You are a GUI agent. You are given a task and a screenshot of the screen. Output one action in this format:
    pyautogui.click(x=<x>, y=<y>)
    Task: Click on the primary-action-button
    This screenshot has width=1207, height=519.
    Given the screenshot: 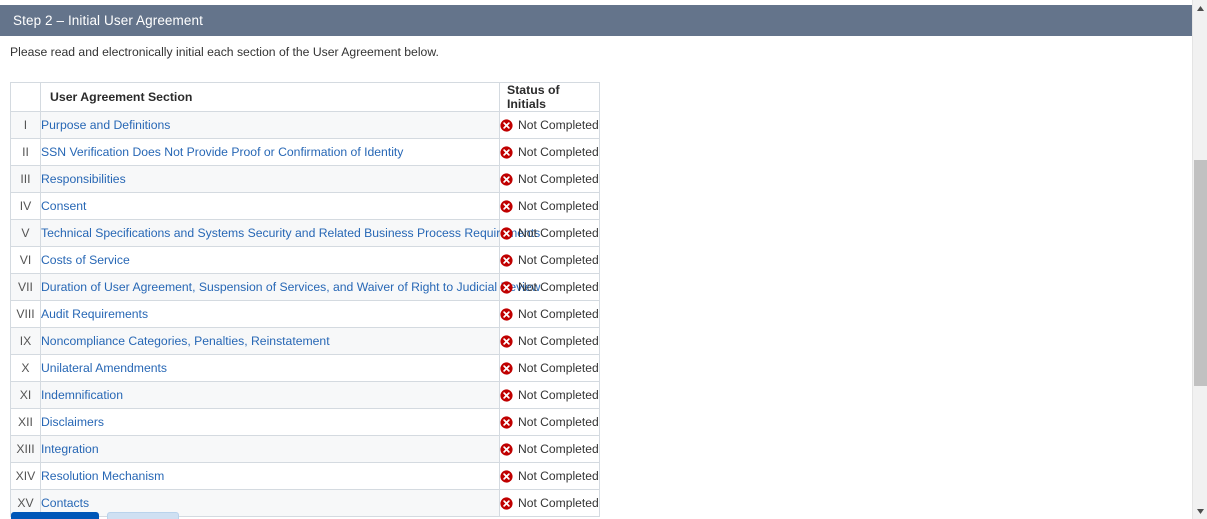 What is the action you would take?
    pyautogui.click(x=55, y=515)
    